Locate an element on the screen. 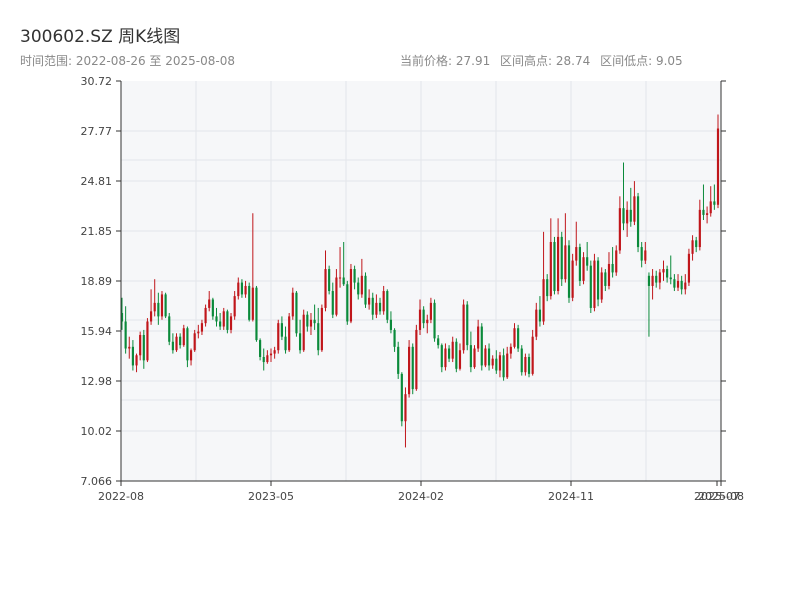 This screenshot has width=800, height=600. y-tick-label: 12.98 is located at coordinates (97, 381).